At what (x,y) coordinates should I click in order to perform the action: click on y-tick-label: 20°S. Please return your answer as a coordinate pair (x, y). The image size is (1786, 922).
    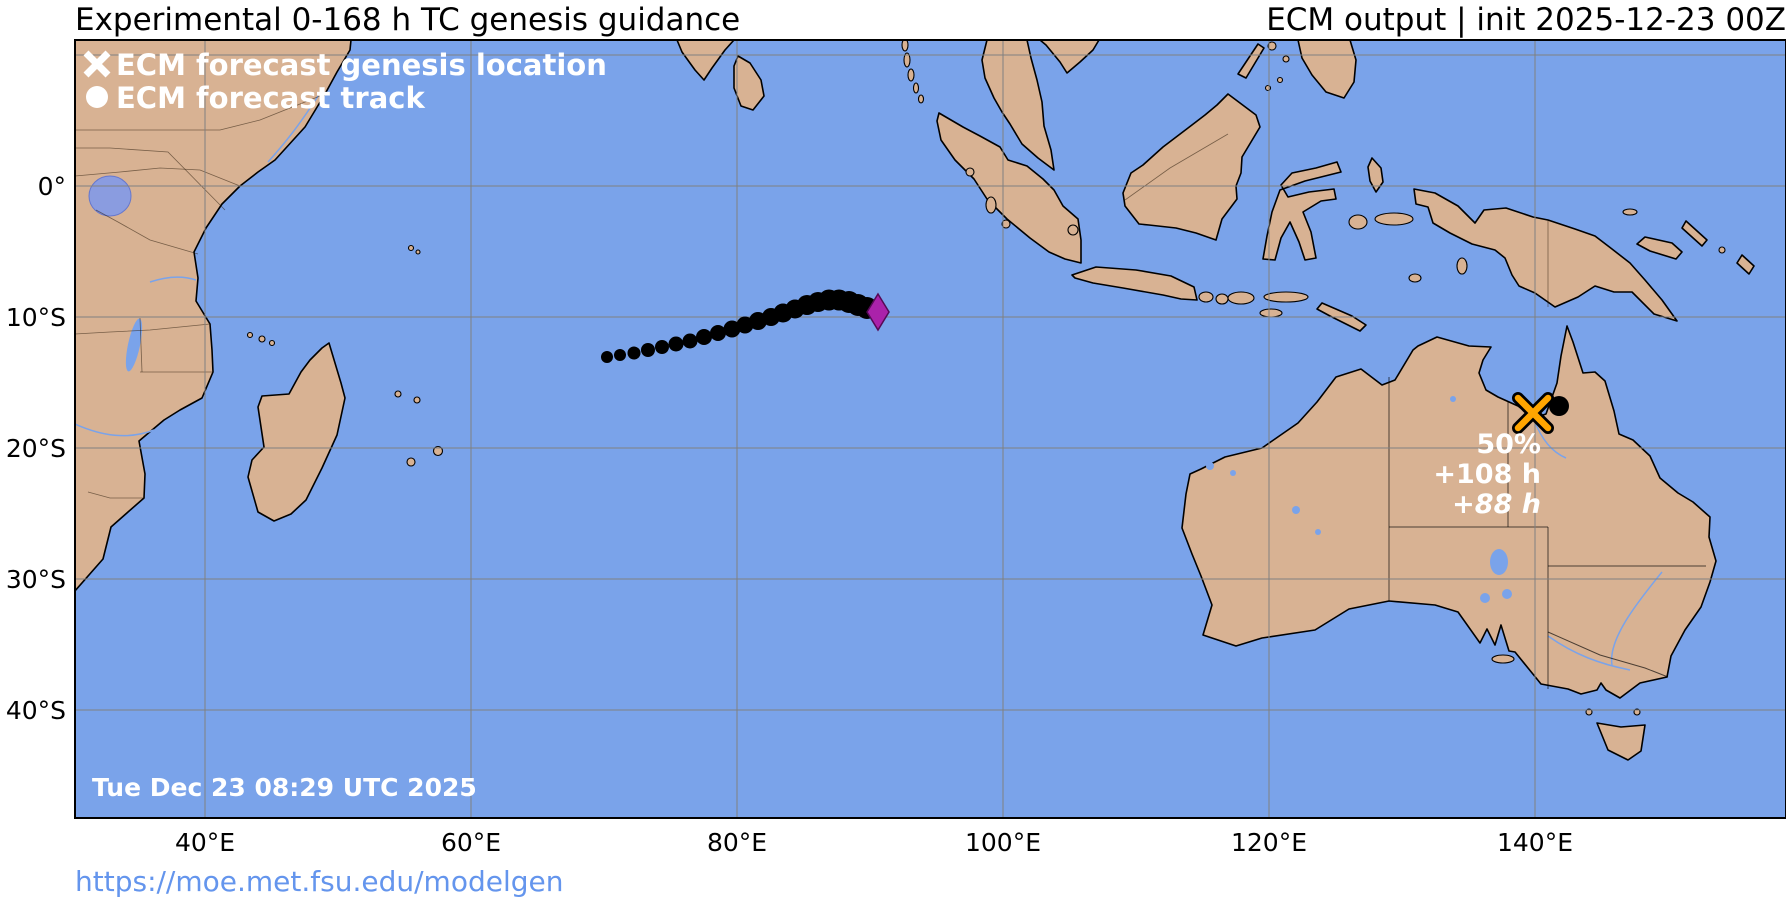
    Looking at the image, I should click on (36, 448).